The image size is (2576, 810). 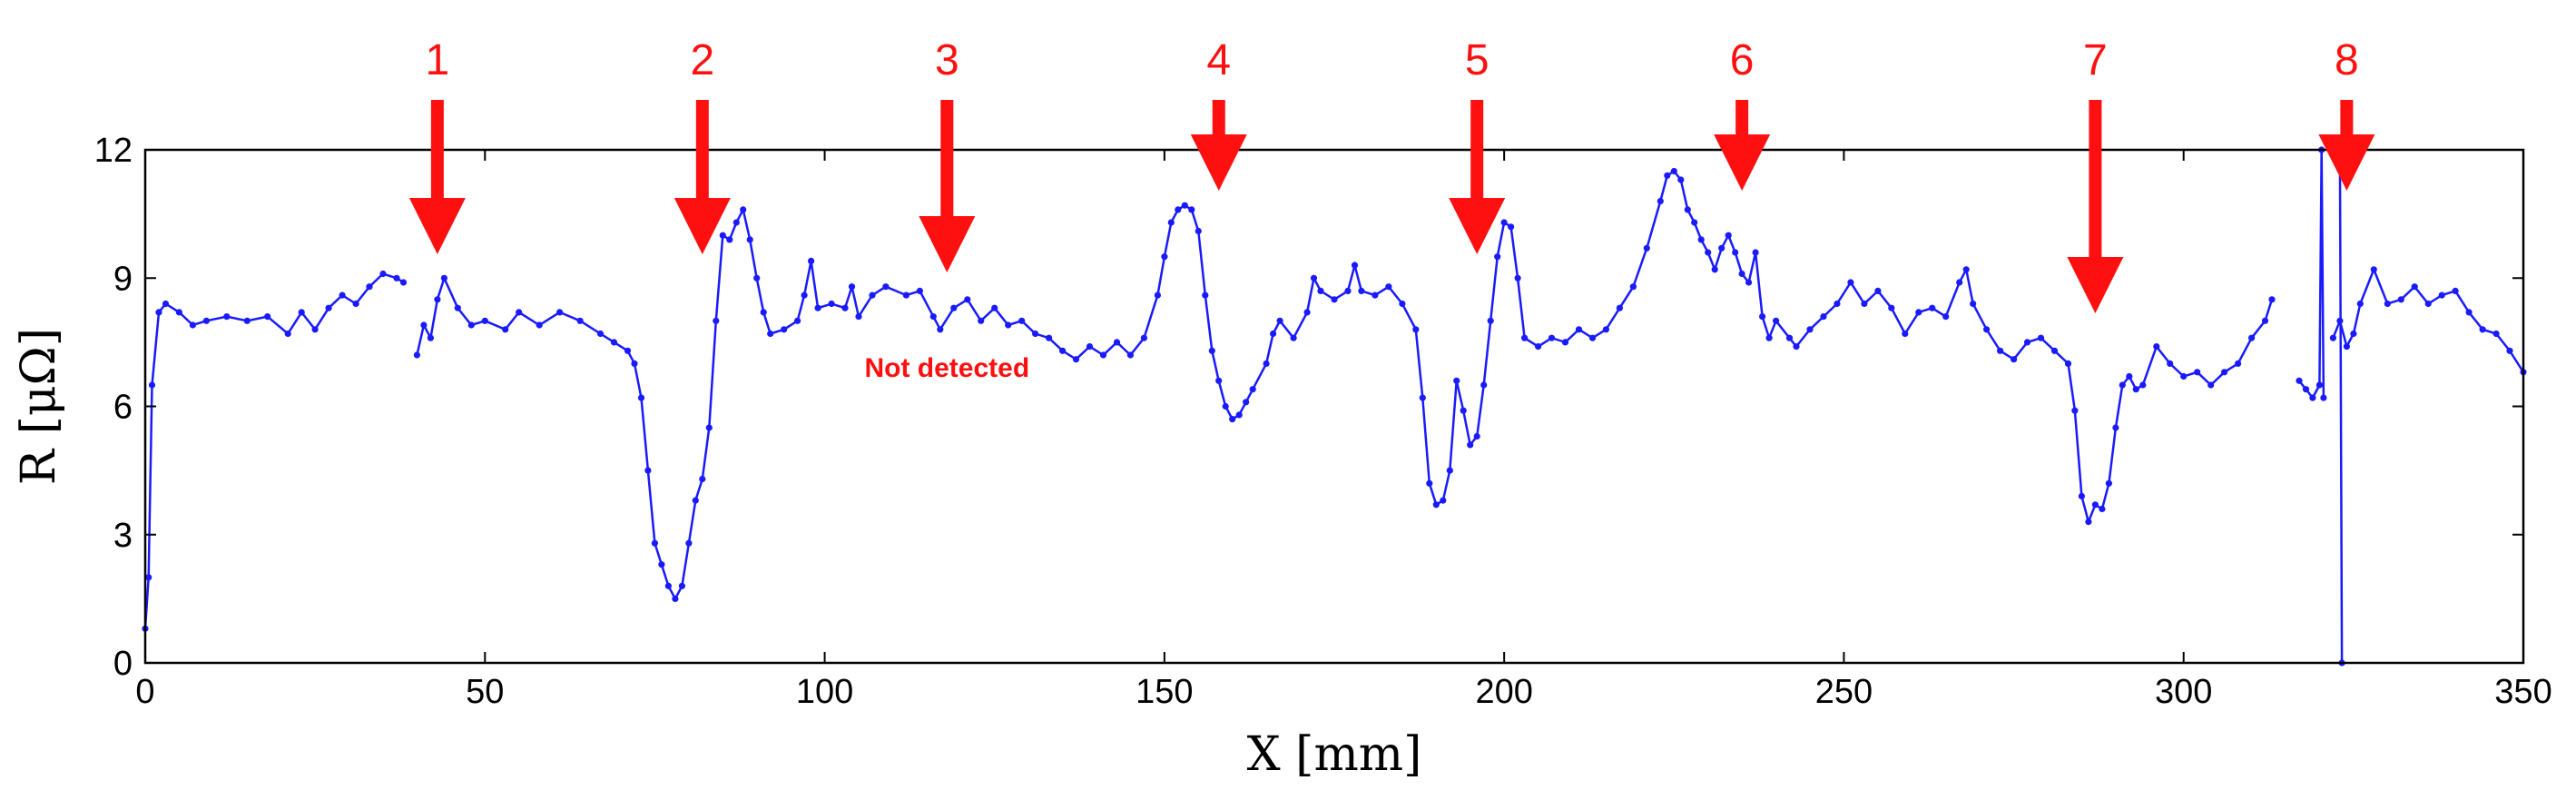 I want to click on marker-number: 4, so click(x=1218, y=60).